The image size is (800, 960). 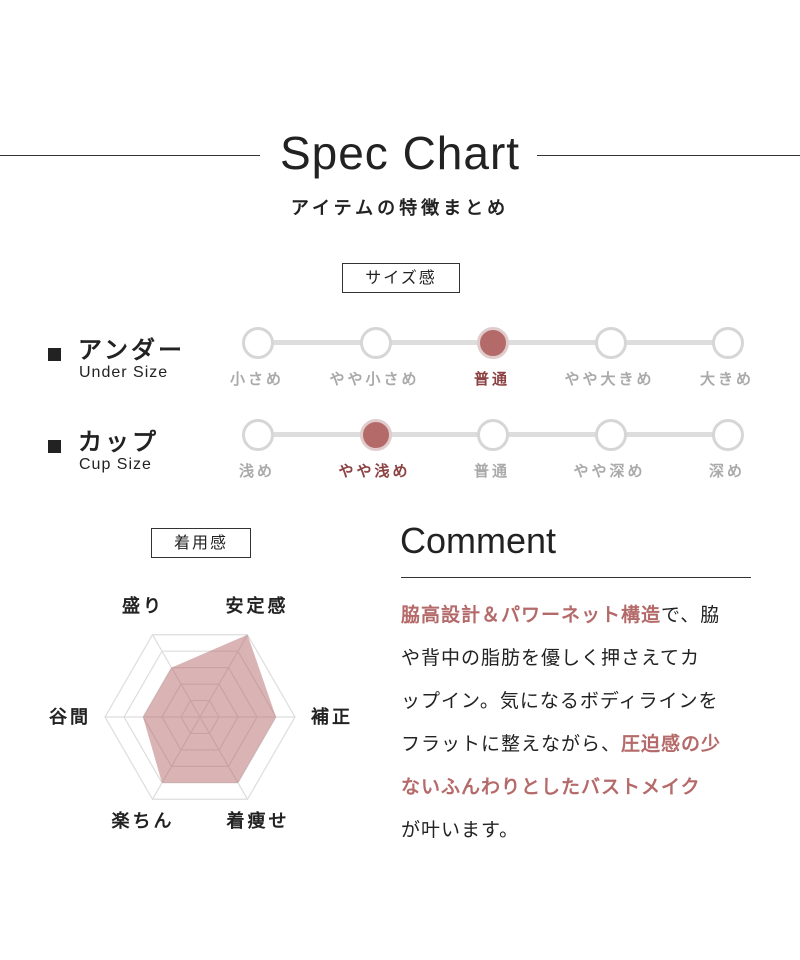 I want to click on comment-line: フラットに整えながら、圧迫感の少, so click(x=581, y=744).